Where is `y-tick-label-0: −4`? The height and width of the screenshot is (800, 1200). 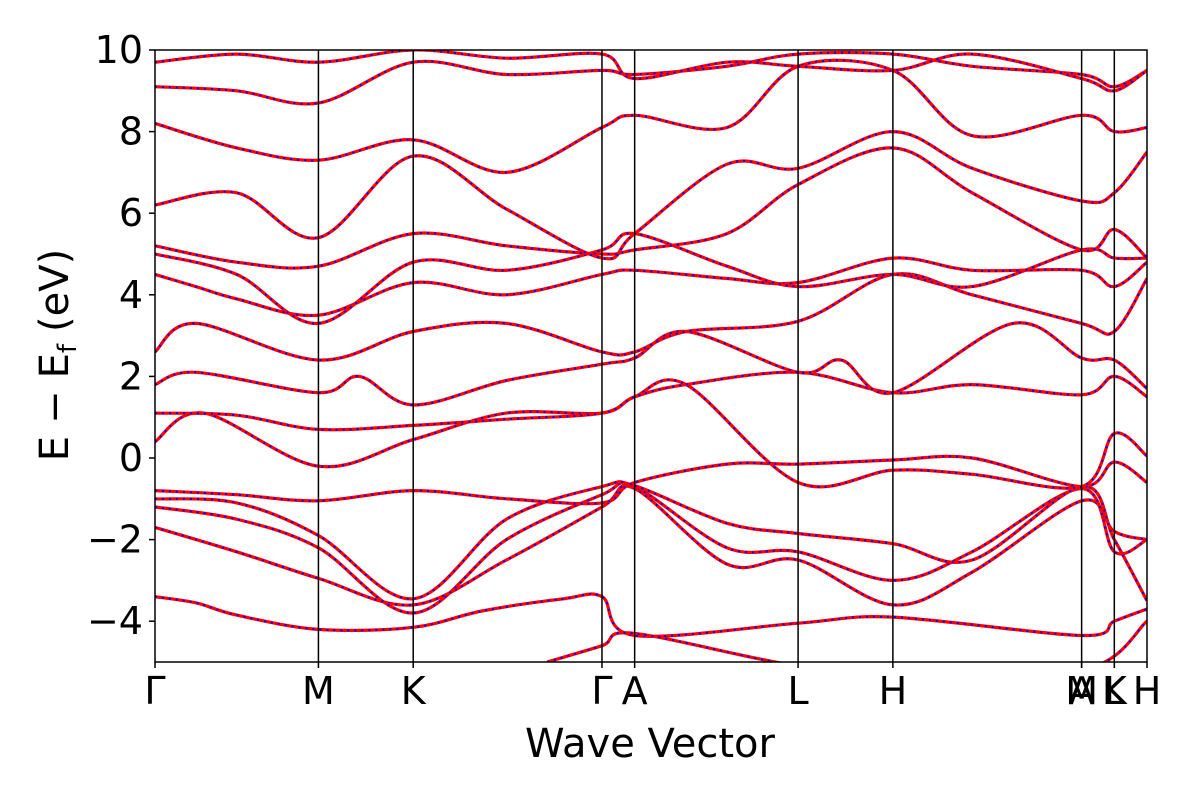
y-tick-label-0: −4 is located at coordinates (115, 621).